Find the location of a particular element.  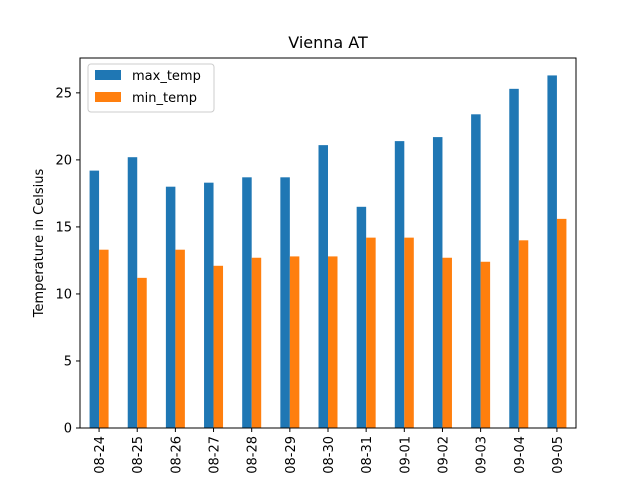

chart-title: Vienna AT is located at coordinates (328, 42).